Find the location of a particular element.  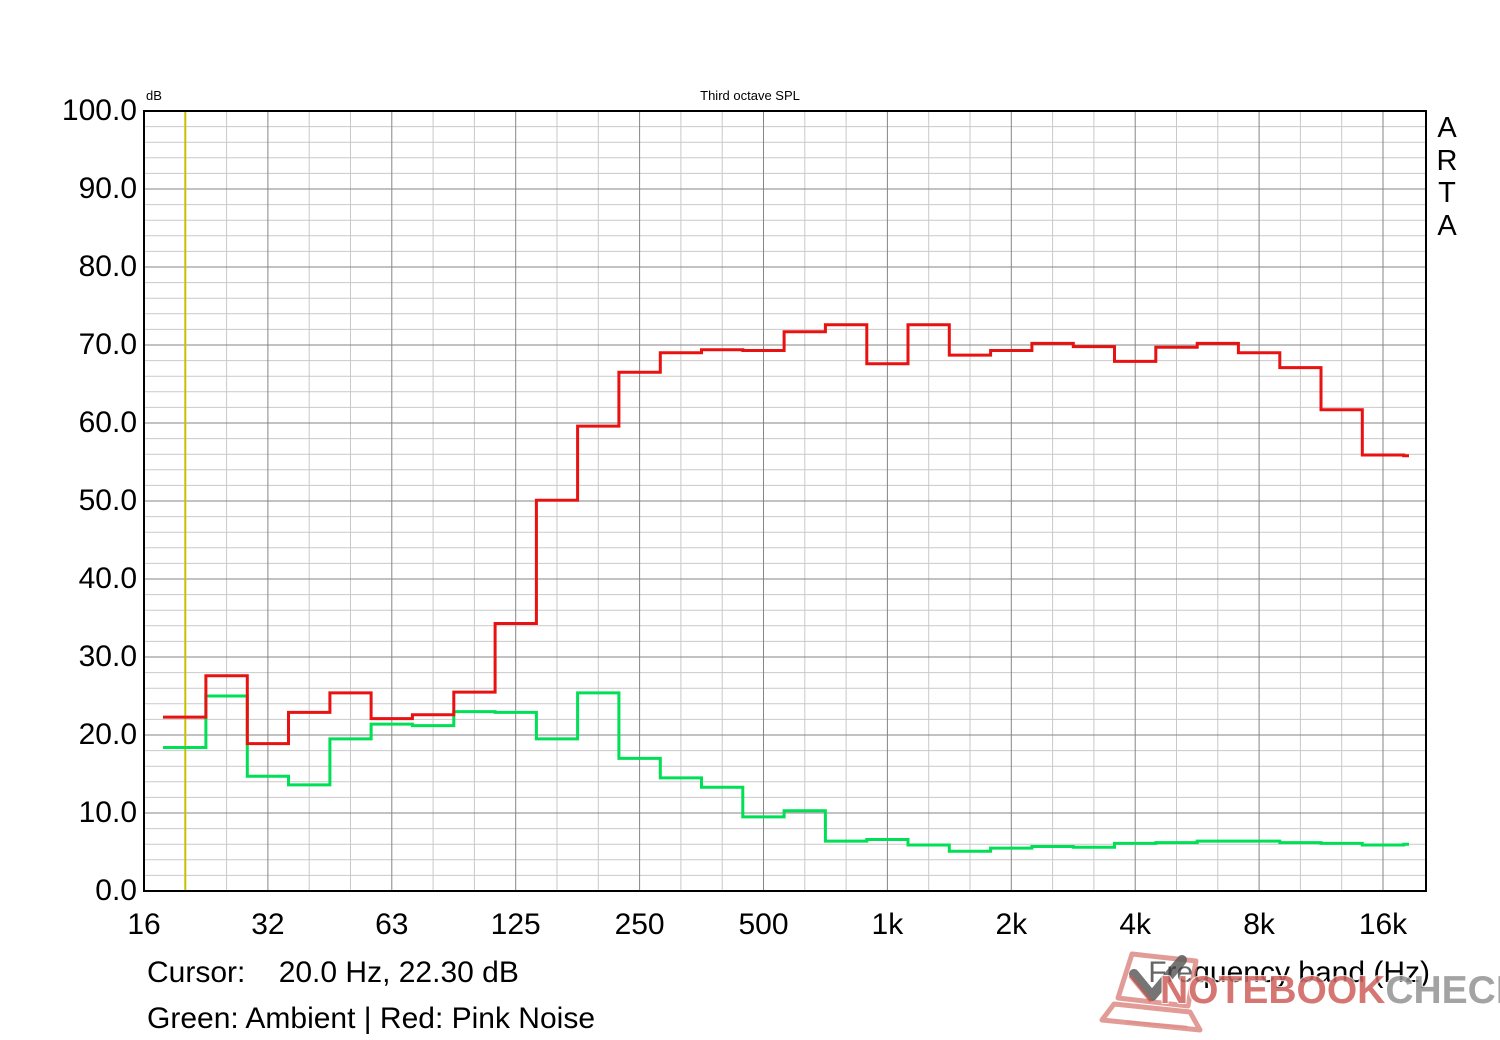

cursor-readout: Cursor: 20.0 Hz, 22.30 dB is located at coordinates (333, 972).